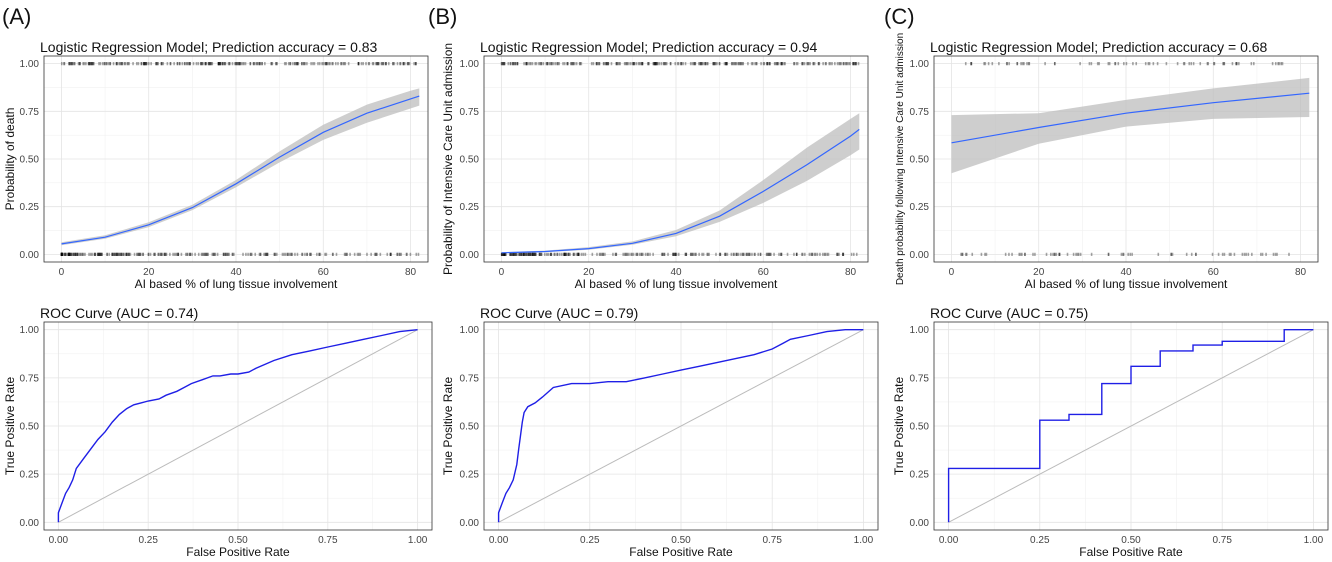 This screenshot has height=562, width=1332. I want to click on plot-frame, so click(1126, 159).